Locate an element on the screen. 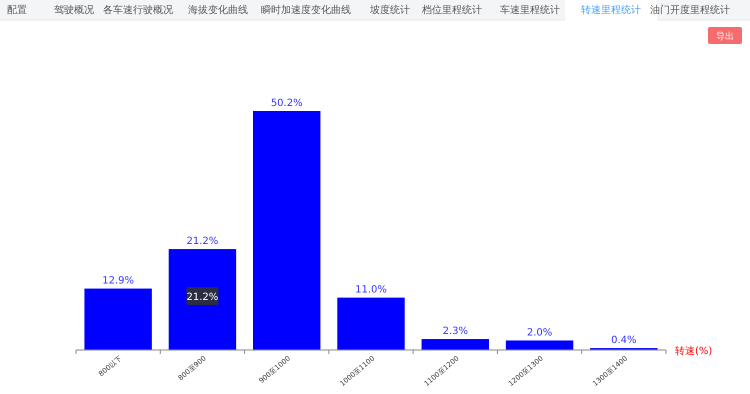 The image size is (750, 394). text: 档位里程统计 is located at coordinates (451, 10).